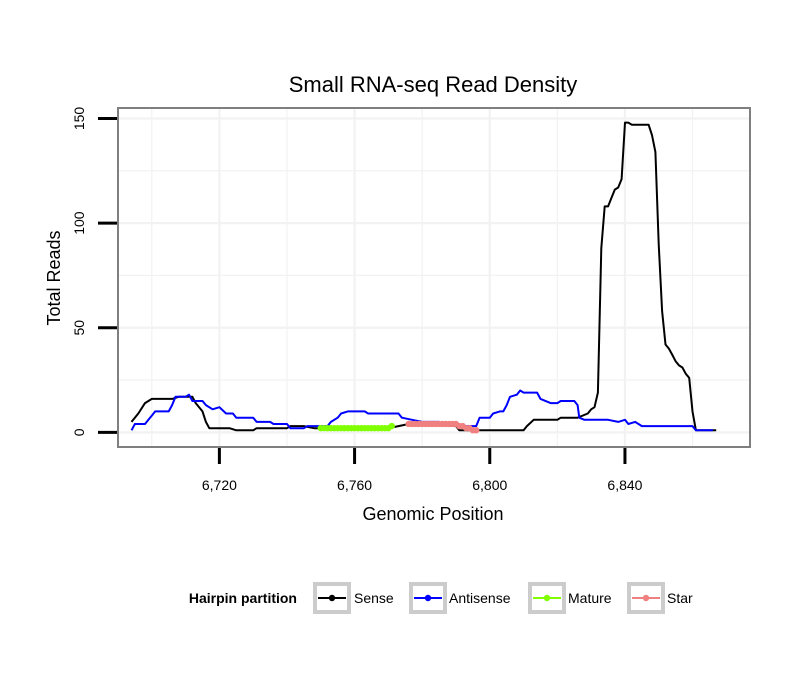 The height and width of the screenshot is (690, 810). I want to click on x-tick-label: 6,840, so click(624, 485).